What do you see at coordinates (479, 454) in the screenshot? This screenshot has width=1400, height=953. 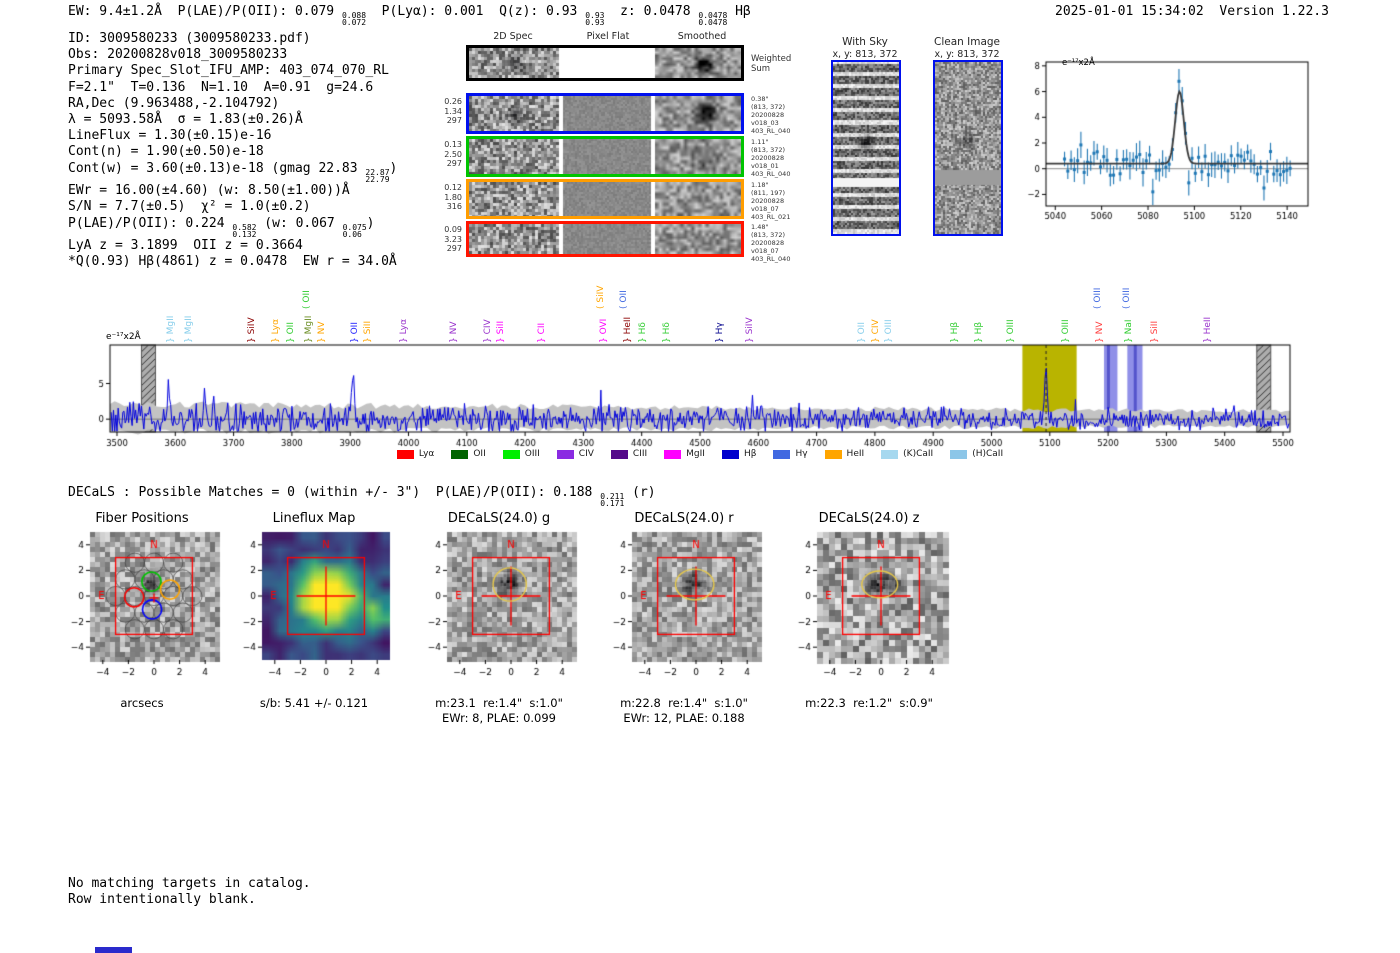 I see `legend-label: OII` at bounding box center [479, 454].